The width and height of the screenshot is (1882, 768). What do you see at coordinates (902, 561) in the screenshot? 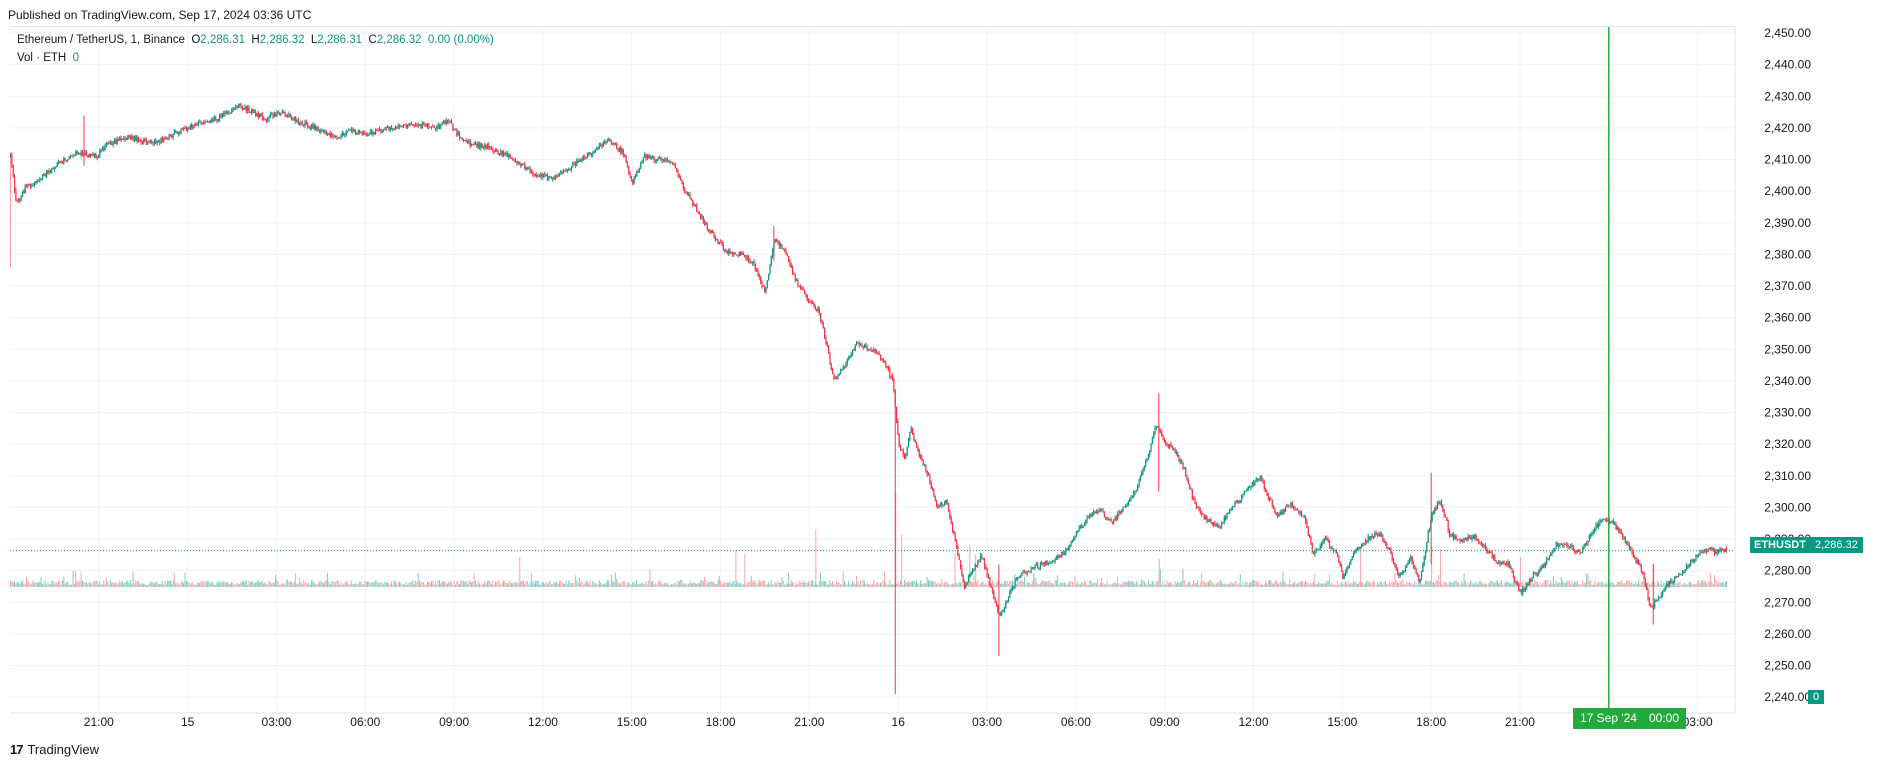
I see `volume-spike` at bounding box center [902, 561].